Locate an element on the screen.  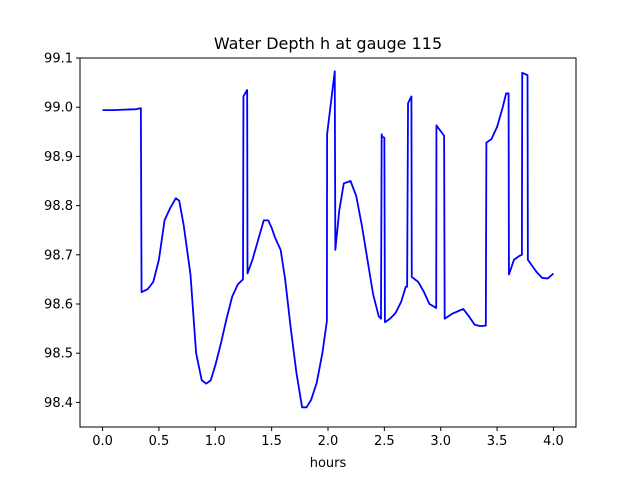
y-tick-label: 98.6 is located at coordinates (58, 305).